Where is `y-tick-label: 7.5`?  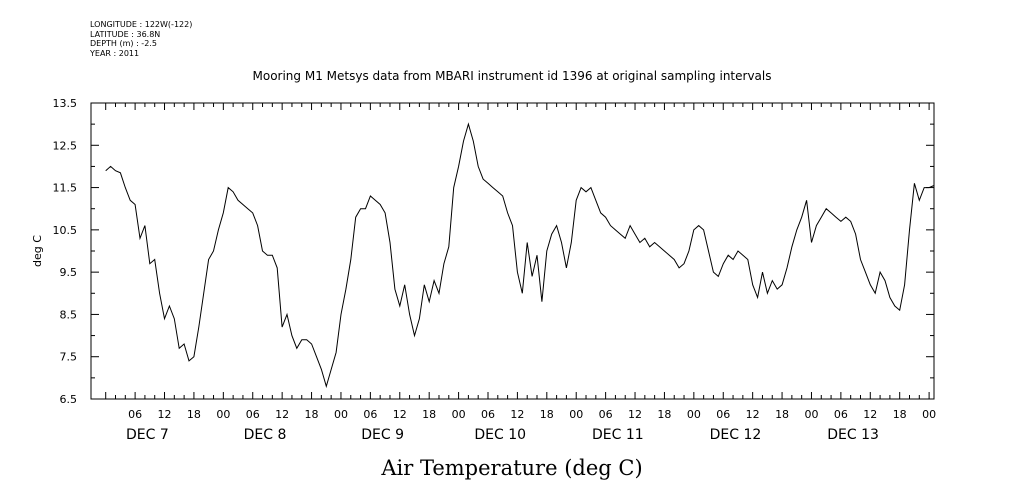 y-tick-label: 7.5 is located at coordinates (69, 357).